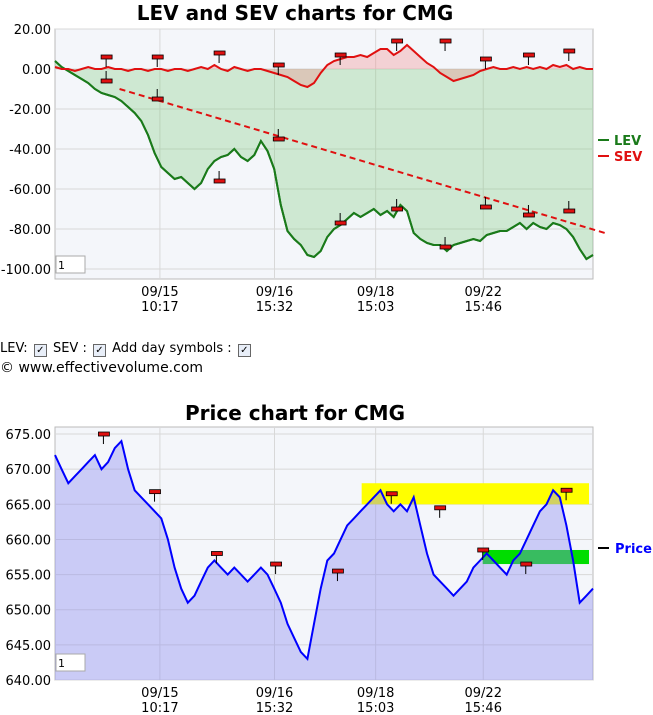 Image resolution: width=653 pixels, height=715 pixels. What do you see at coordinates (69, 348) in the screenshot?
I see `sev-toggle-label: SEV :` at bounding box center [69, 348].